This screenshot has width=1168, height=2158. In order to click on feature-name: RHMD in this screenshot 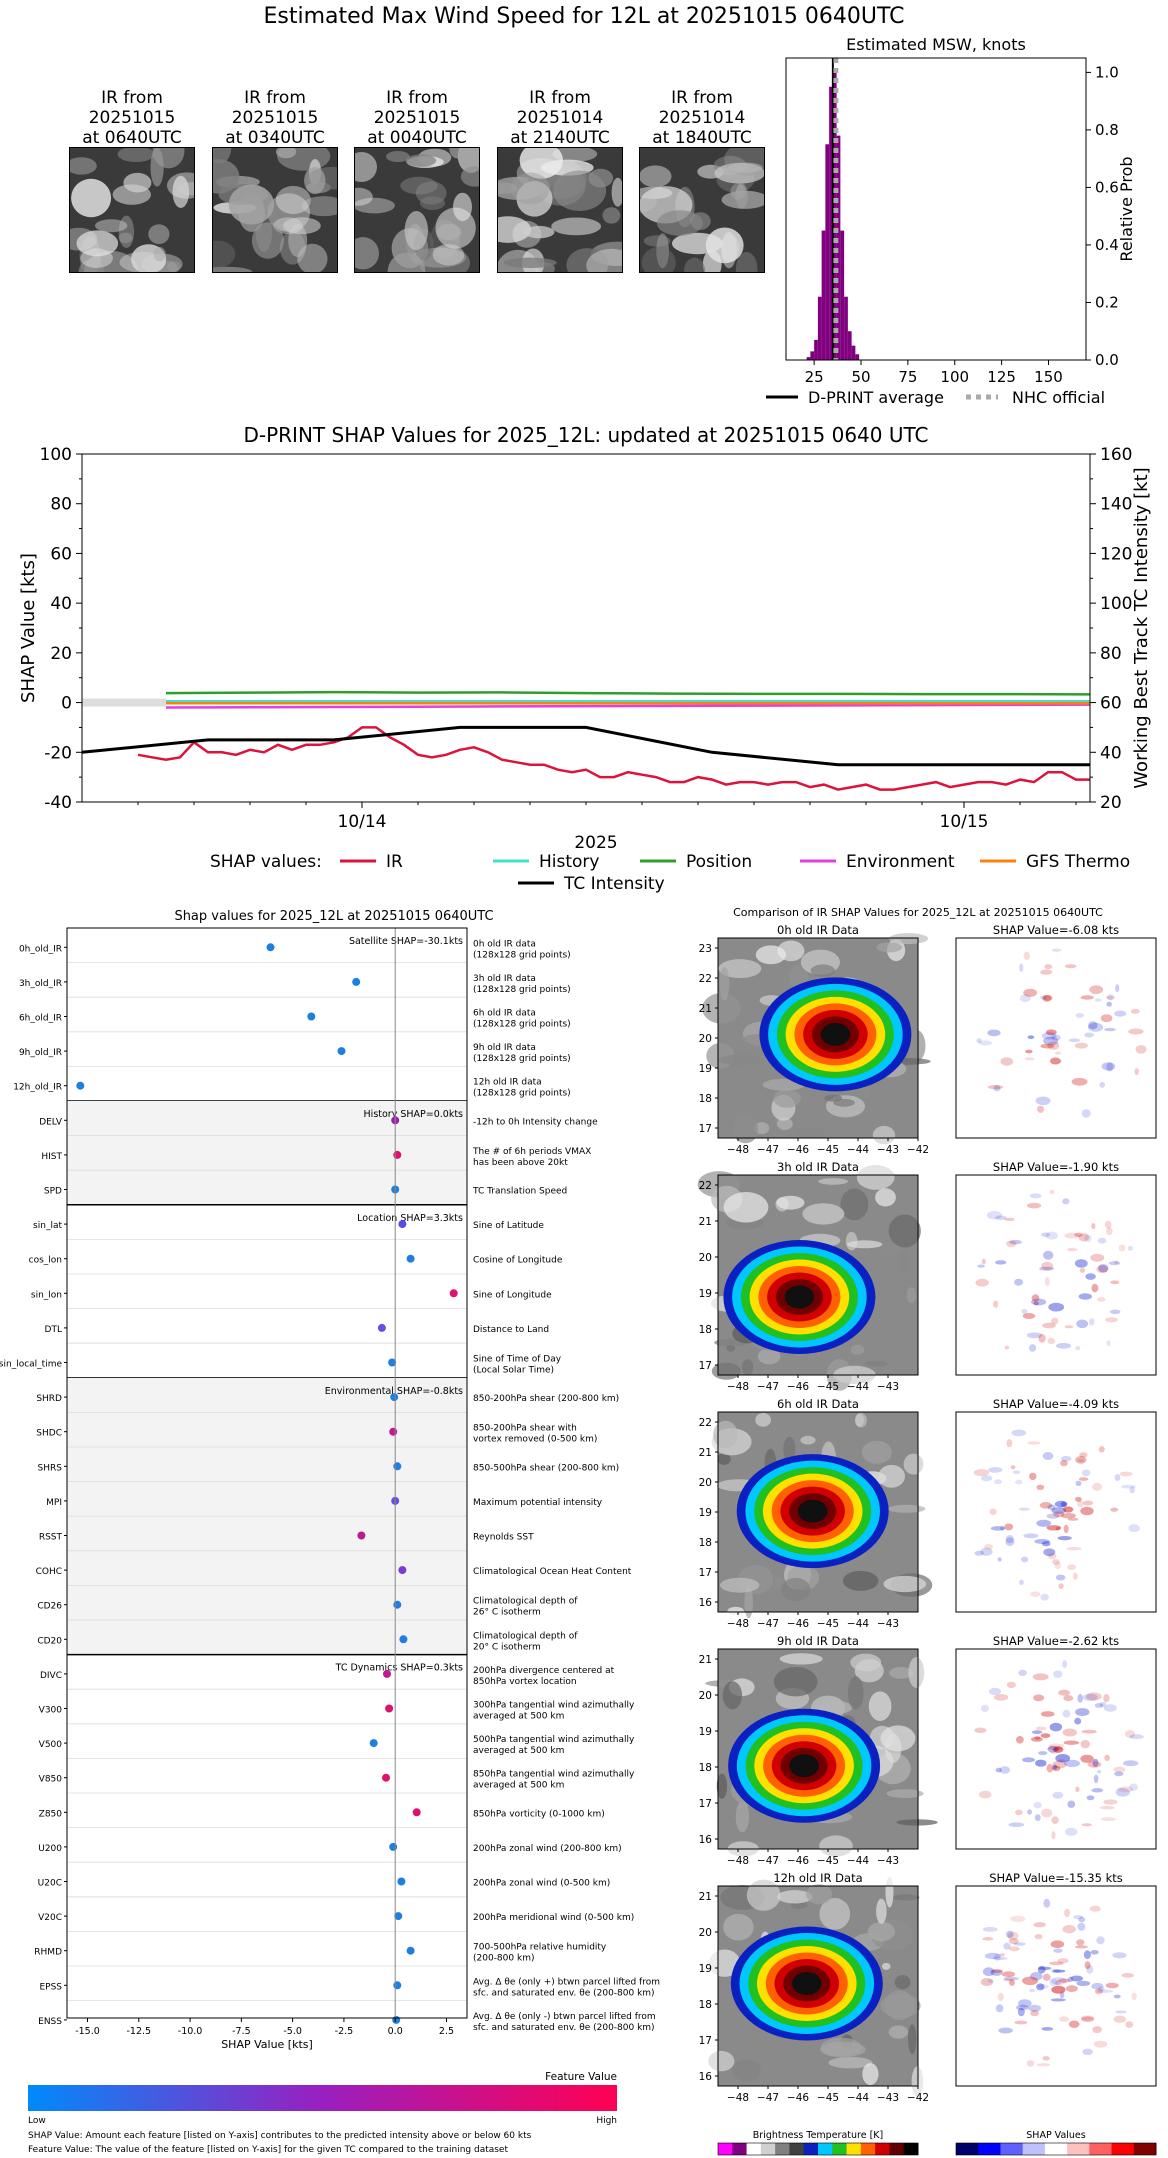, I will do `click(48, 1953)`.